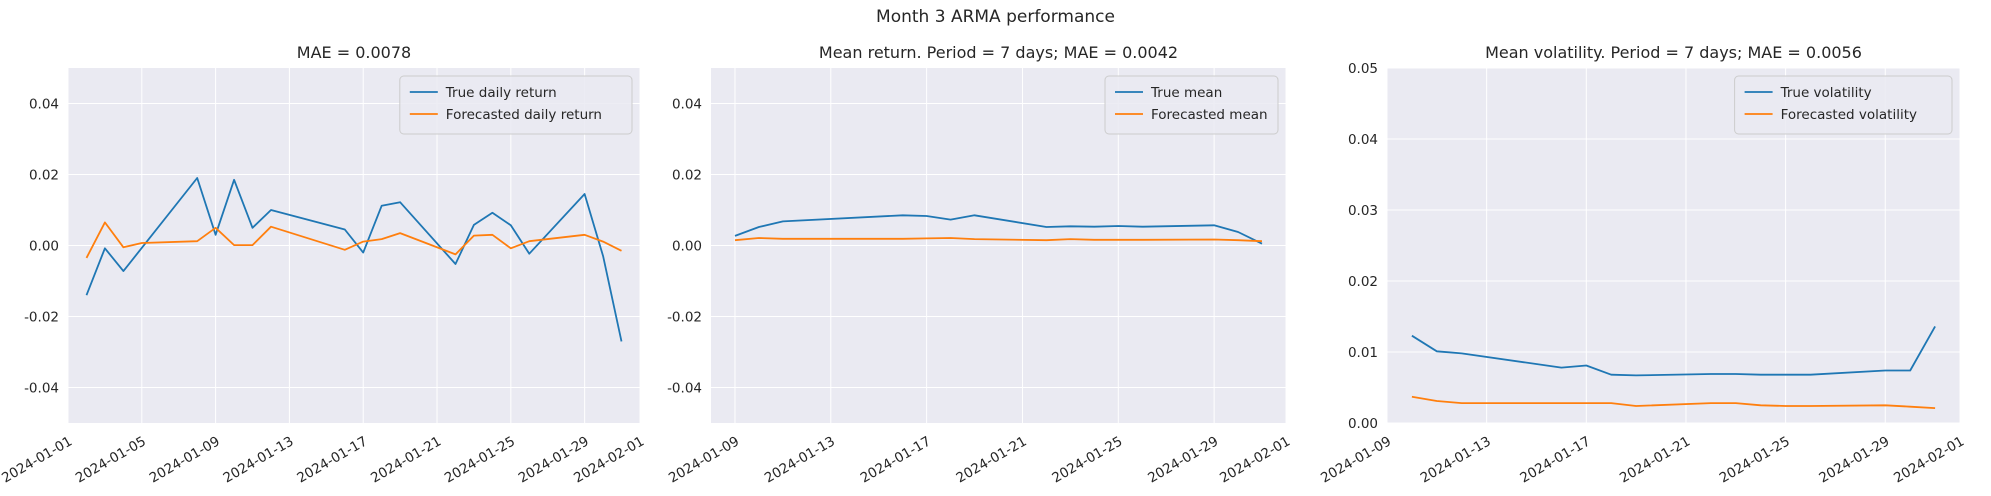 The image size is (1991, 496). What do you see at coordinates (1363, 211) in the screenshot?
I see `y-tick-label: 0.03` at bounding box center [1363, 211].